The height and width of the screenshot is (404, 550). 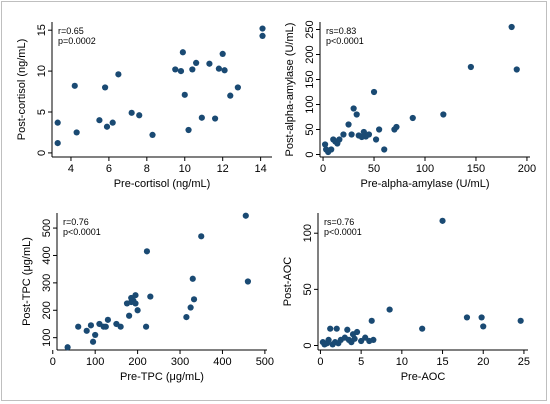 What do you see at coordinates (524, 362) in the screenshot?
I see `x-tick-label: 25` at bounding box center [524, 362].